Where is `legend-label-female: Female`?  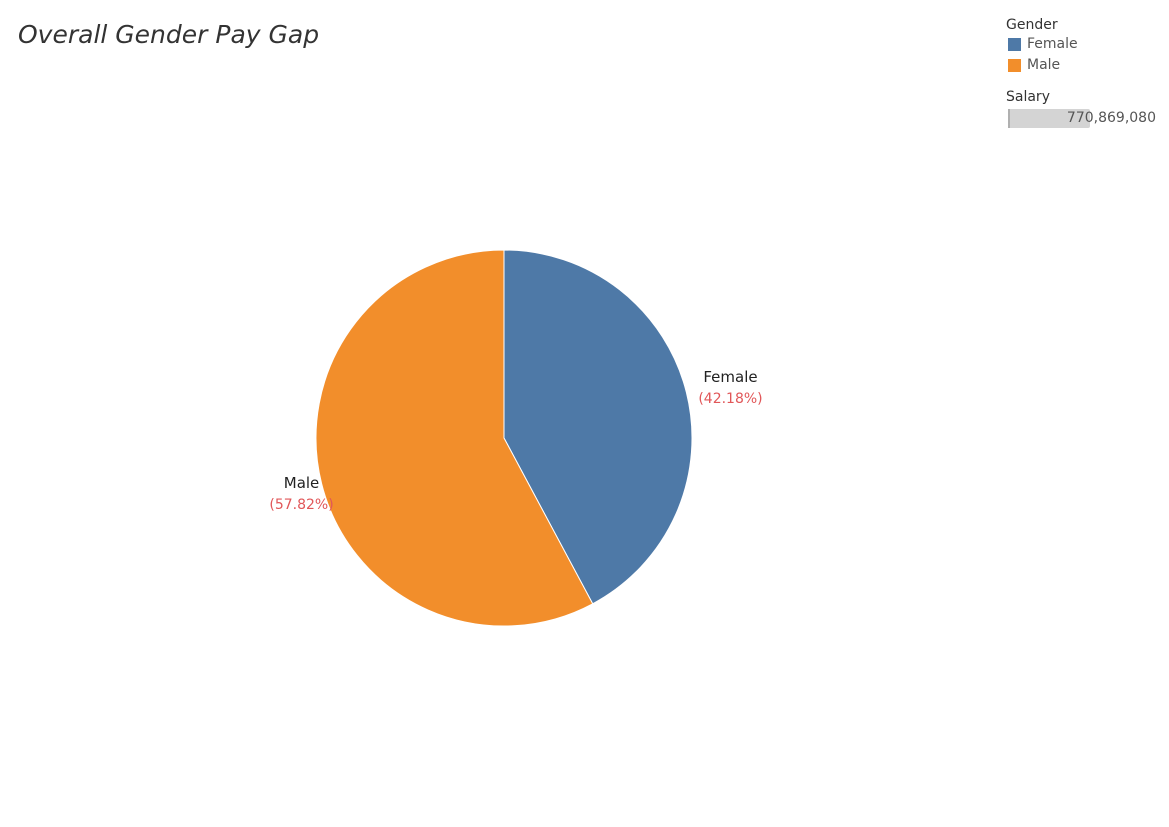 legend-label-female: Female is located at coordinates (1052, 44).